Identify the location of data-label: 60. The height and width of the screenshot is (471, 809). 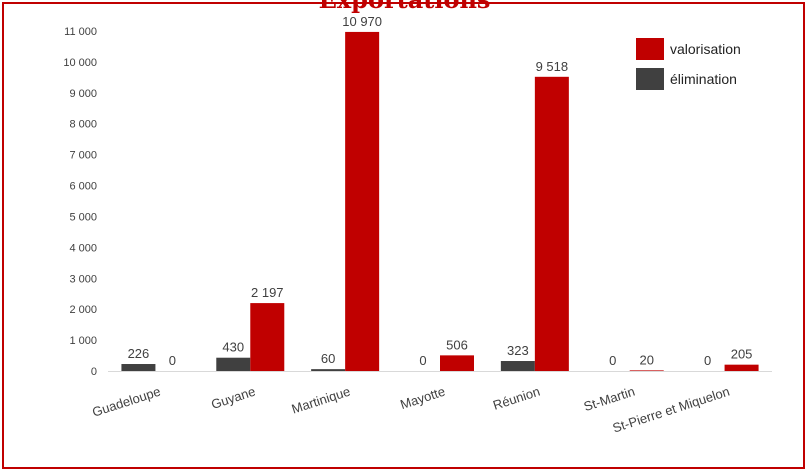
(328, 358).